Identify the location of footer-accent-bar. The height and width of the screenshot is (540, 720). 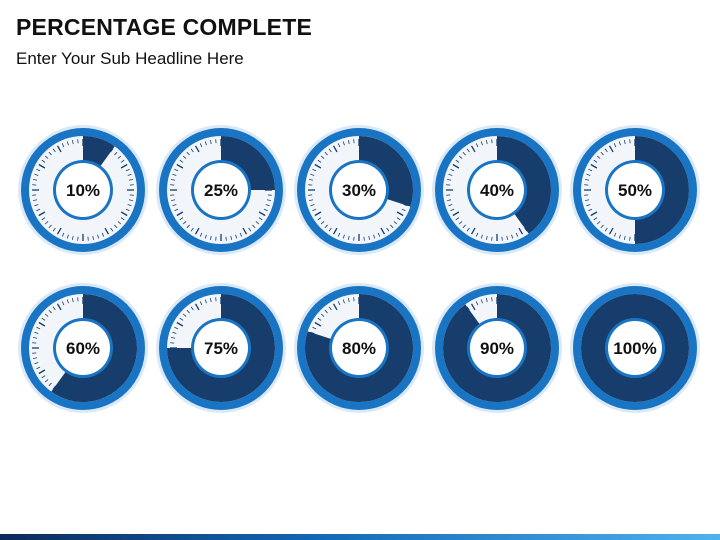
(360, 537).